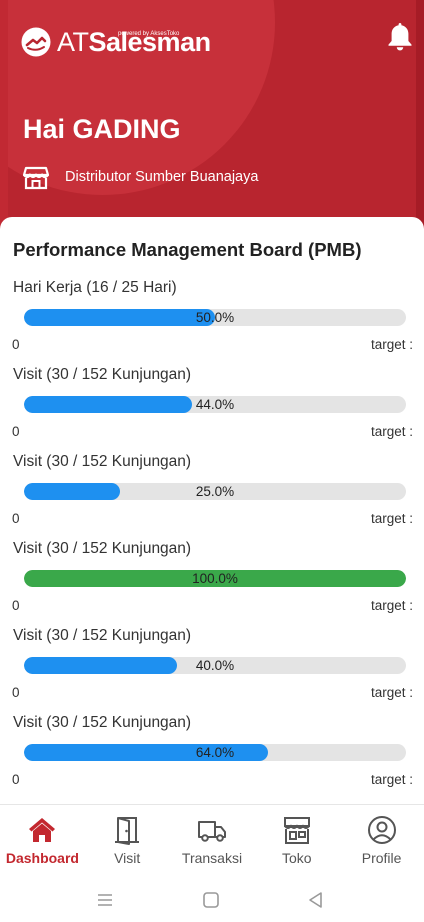 The width and height of the screenshot is (424, 922). What do you see at coordinates (297, 858) in the screenshot?
I see `nav-label: Toko` at bounding box center [297, 858].